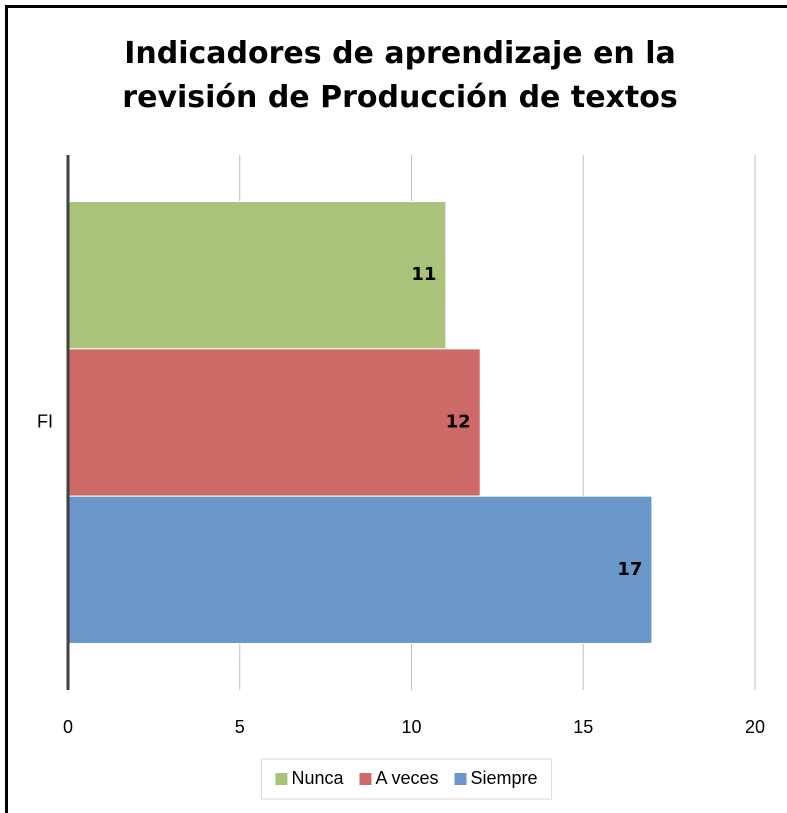  What do you see at coordinates (504, 778) in the screenshot?
I see `legend-label: Siempre` at bounding box center [504, 778].